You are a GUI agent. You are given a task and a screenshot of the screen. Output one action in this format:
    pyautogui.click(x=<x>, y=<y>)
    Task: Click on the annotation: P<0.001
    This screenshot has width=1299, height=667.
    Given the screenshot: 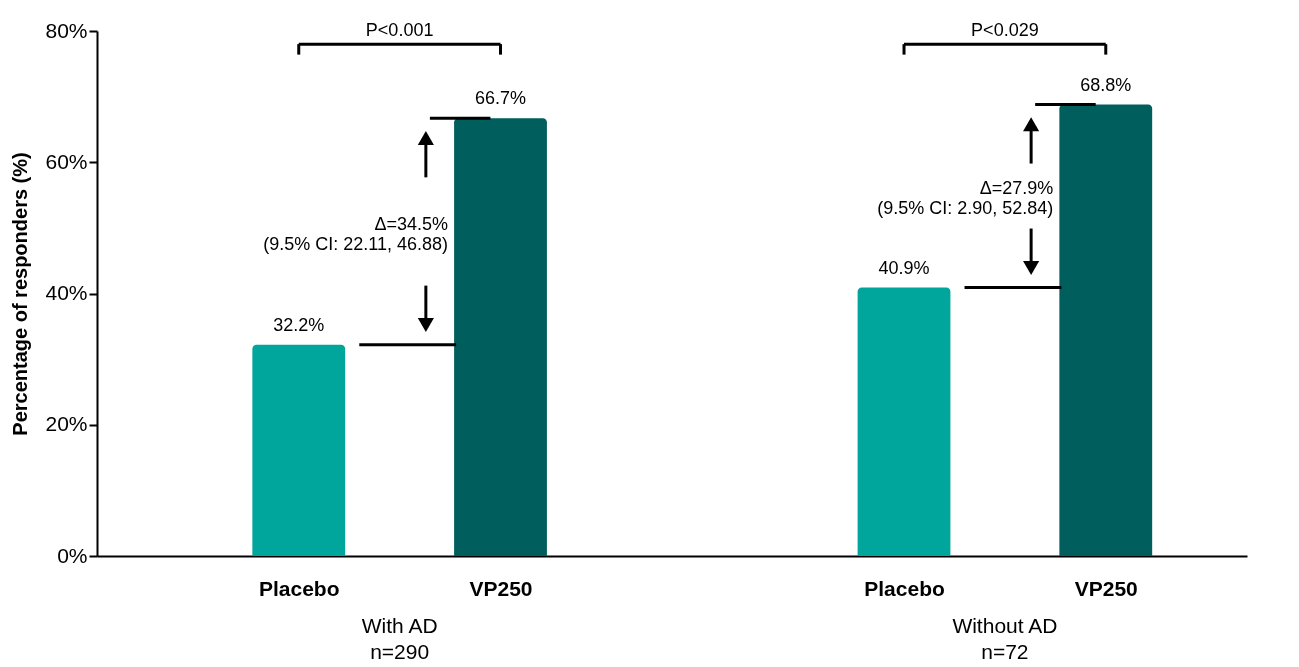 What is the action you would take?
    pyautogui.click(x=399, y=30)
    